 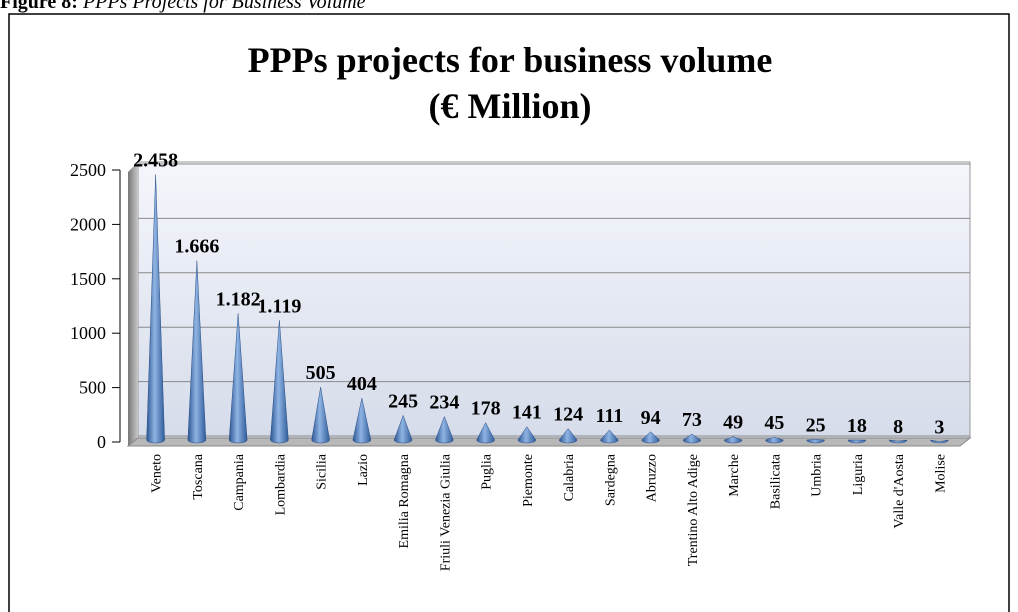 I want to click on y-tick-label: 2000, so click(x=88, y=224).